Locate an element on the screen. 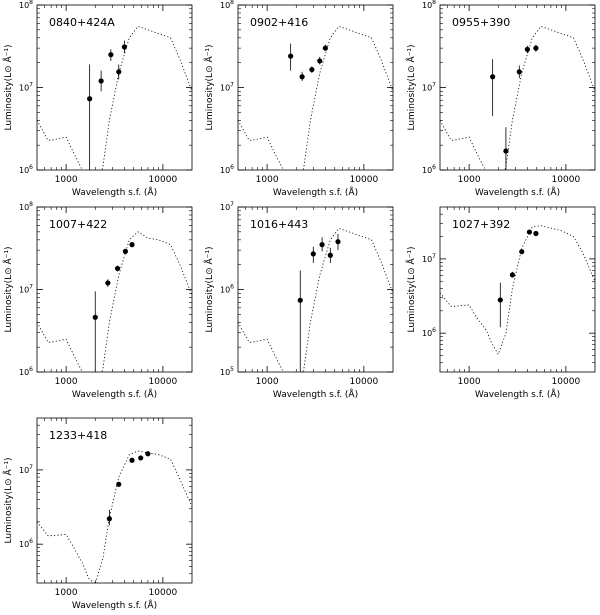  y-tick-label: 10⁵ is located at coordinates (227, 371).